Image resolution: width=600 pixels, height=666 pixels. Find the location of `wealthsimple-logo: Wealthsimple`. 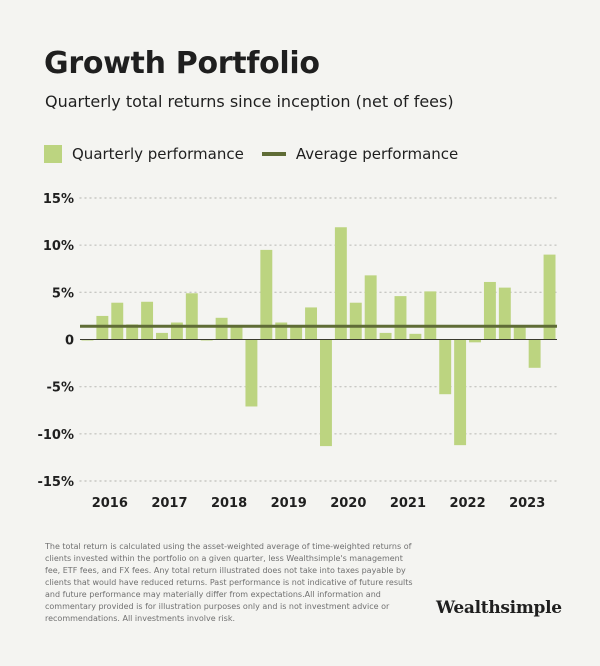

wealthsimple-logo: Wealthsimple is located at coordinates (499, 608).